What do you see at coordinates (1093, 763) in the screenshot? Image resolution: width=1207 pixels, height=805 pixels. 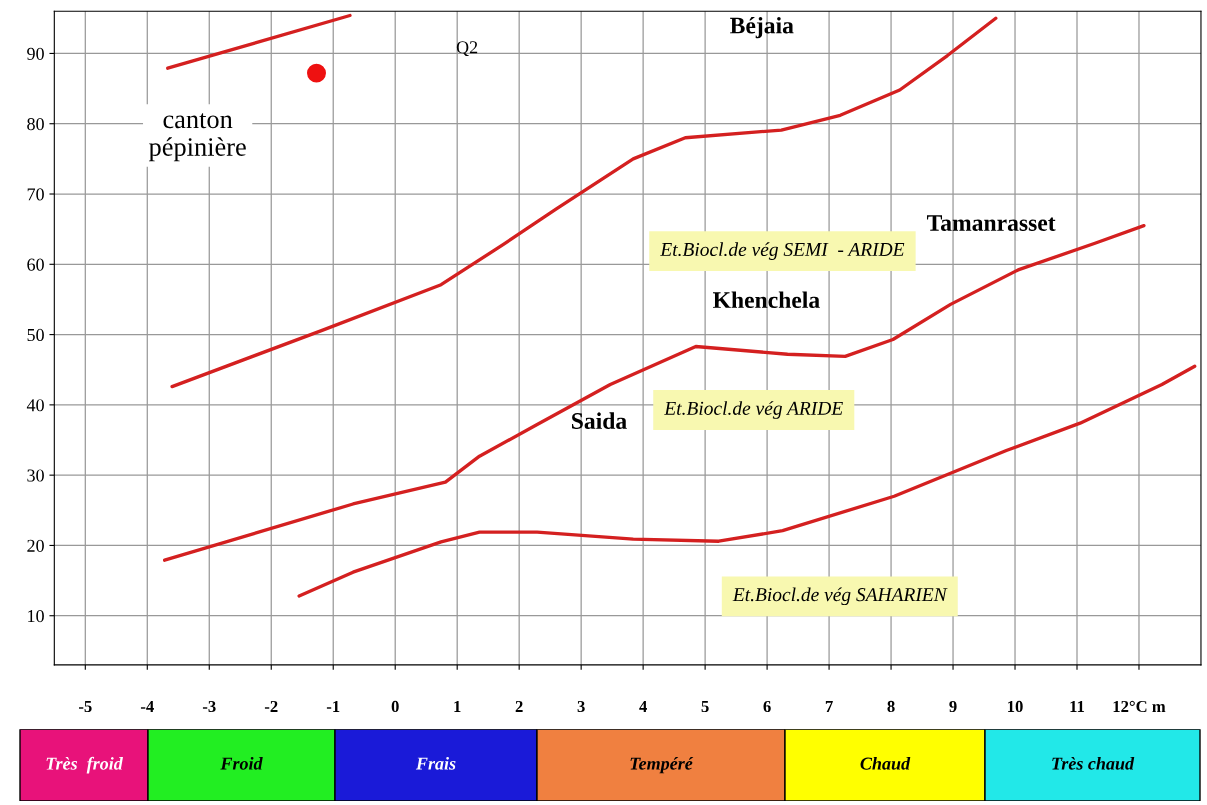 I see `category-label: Très chaud` at bounding box center [1093, 763].